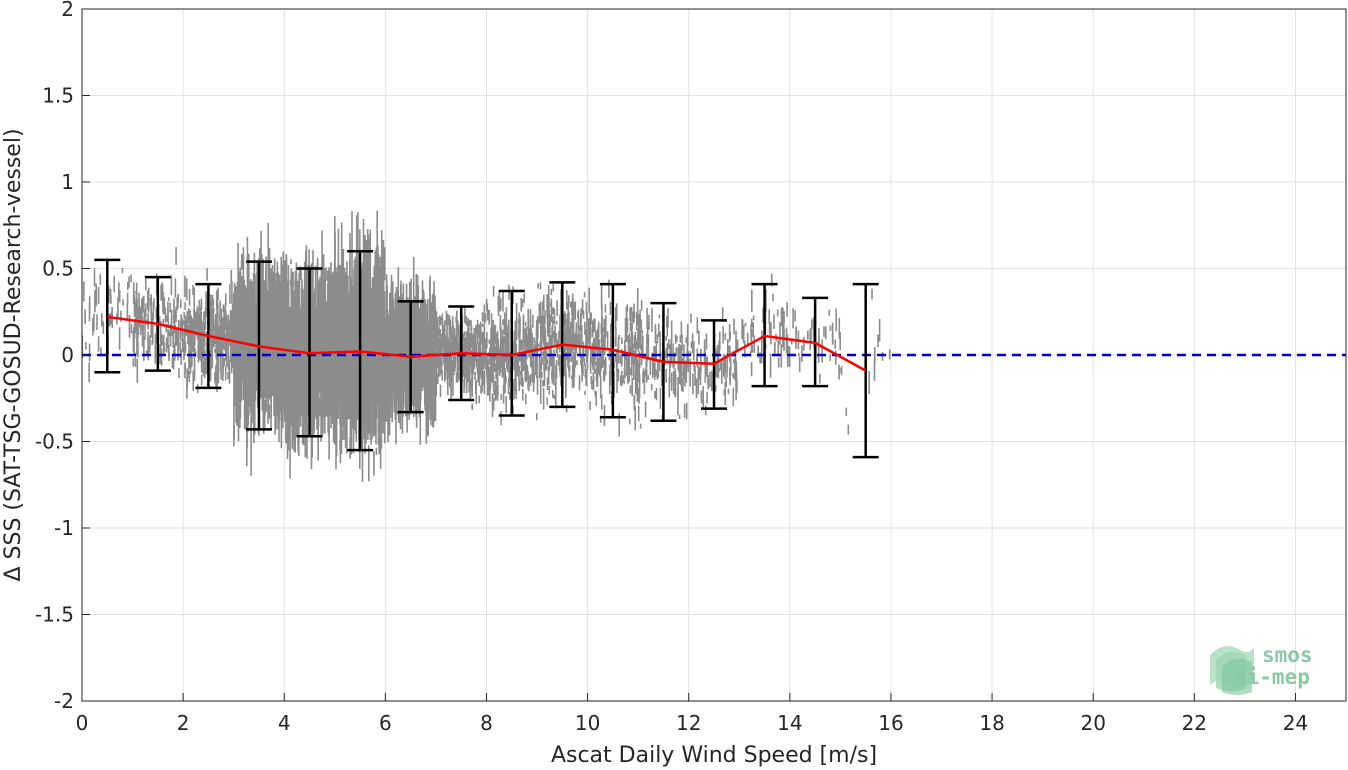 The image size is (1348, 770). Describe the element at coordinates (54, 615) in the screenshot. I see `y-tick-label: -1.5` at that location.